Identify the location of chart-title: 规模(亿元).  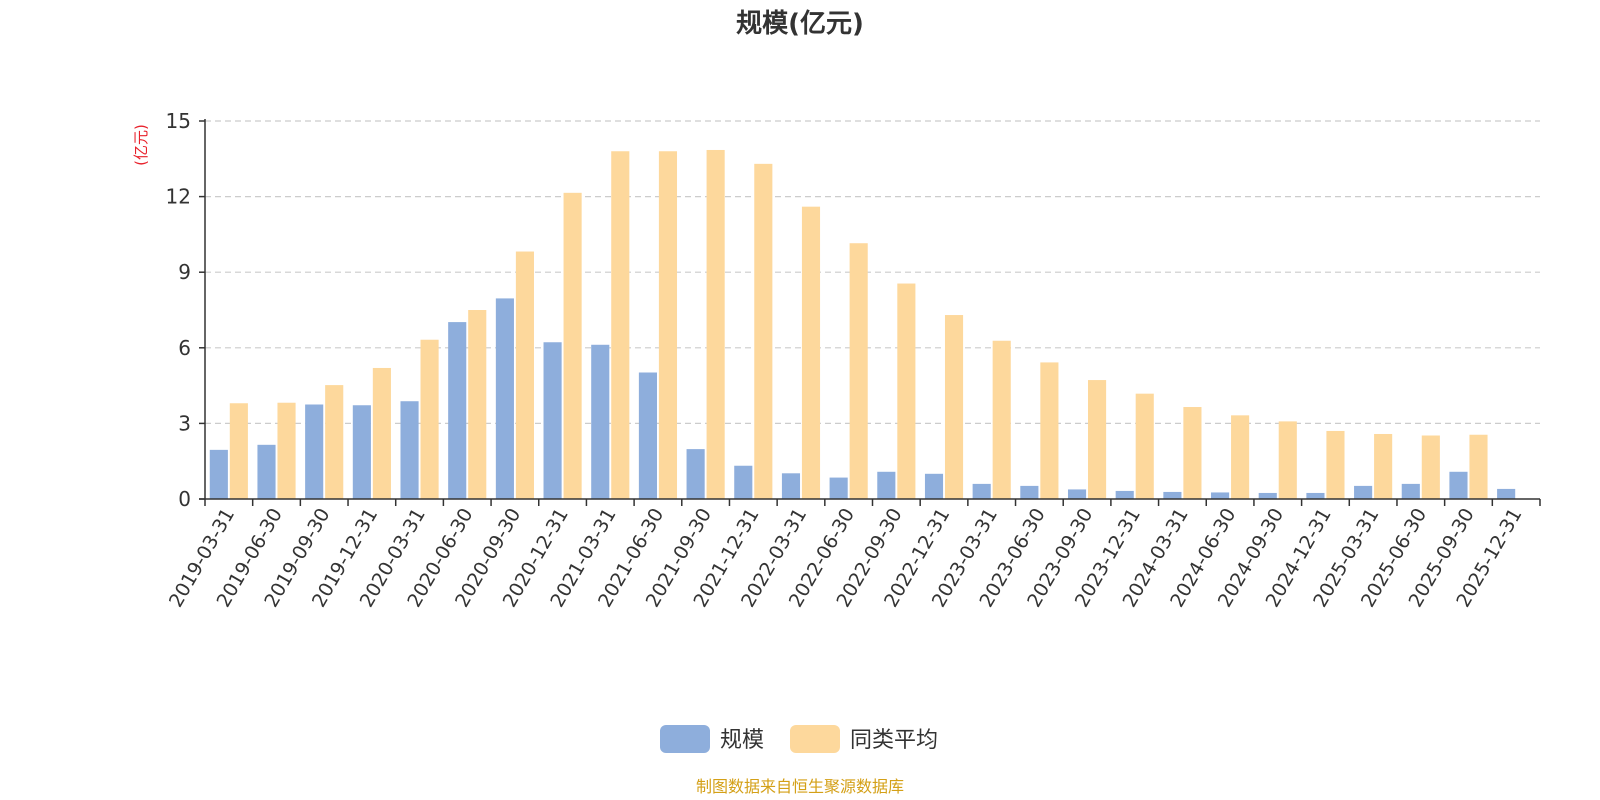
(800, 24).